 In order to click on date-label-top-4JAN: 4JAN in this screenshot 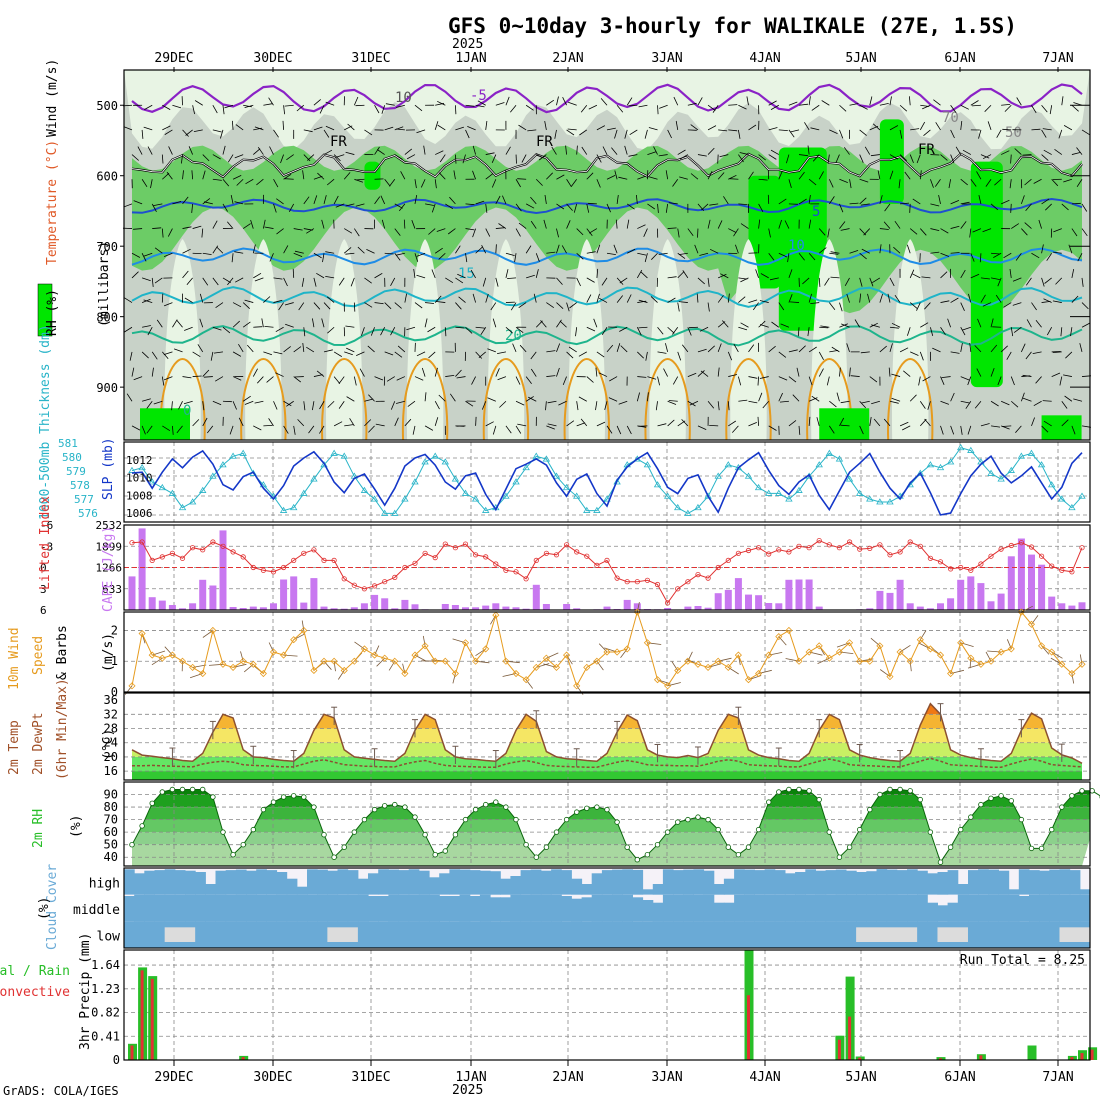, I will do `click(764, 58)`.